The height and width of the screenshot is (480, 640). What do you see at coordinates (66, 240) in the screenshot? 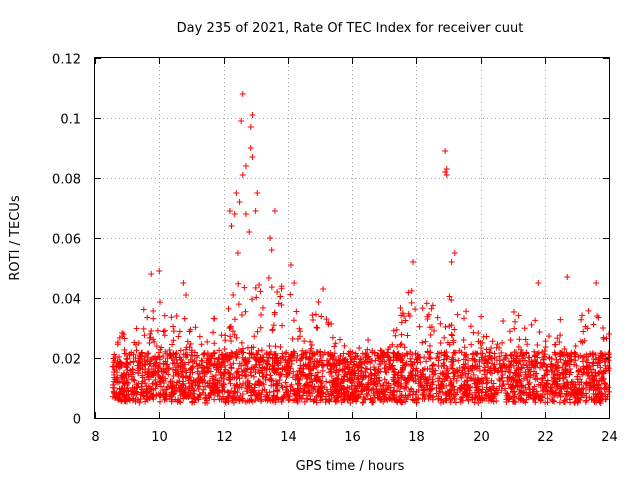
I see `y-tick-label: 0.06` at bounding box center [66, 240].